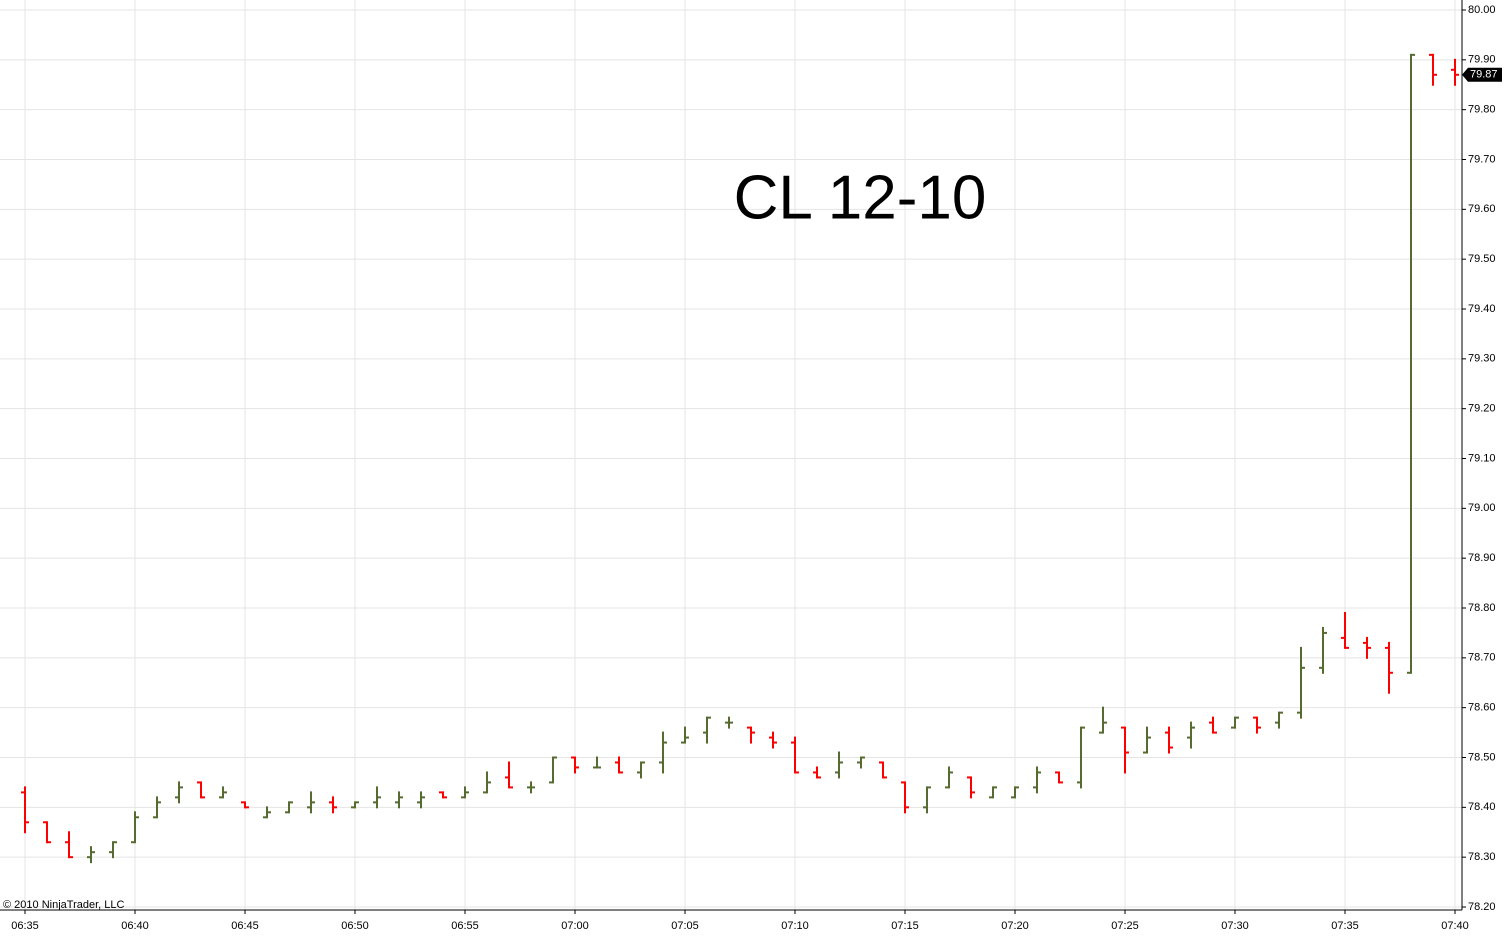 The height and width of the screenshot is (939, 1512). Describe the element at coordinates (1482, 708) in the screenshot. I see `y-tick-label: 78.60` at that location.